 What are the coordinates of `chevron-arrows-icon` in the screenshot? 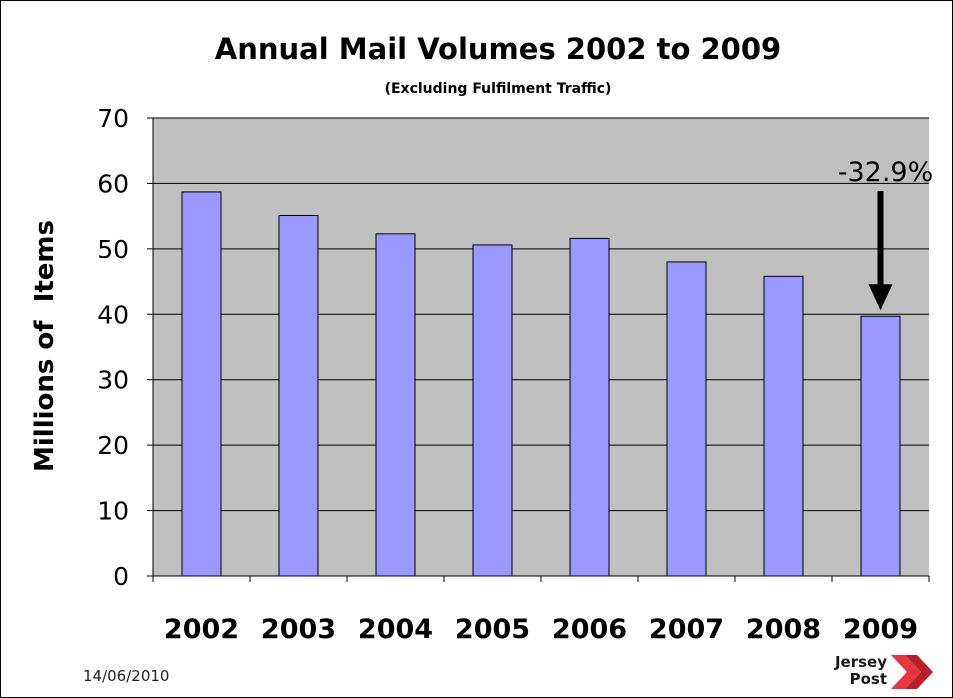 It's located at (912, 672).